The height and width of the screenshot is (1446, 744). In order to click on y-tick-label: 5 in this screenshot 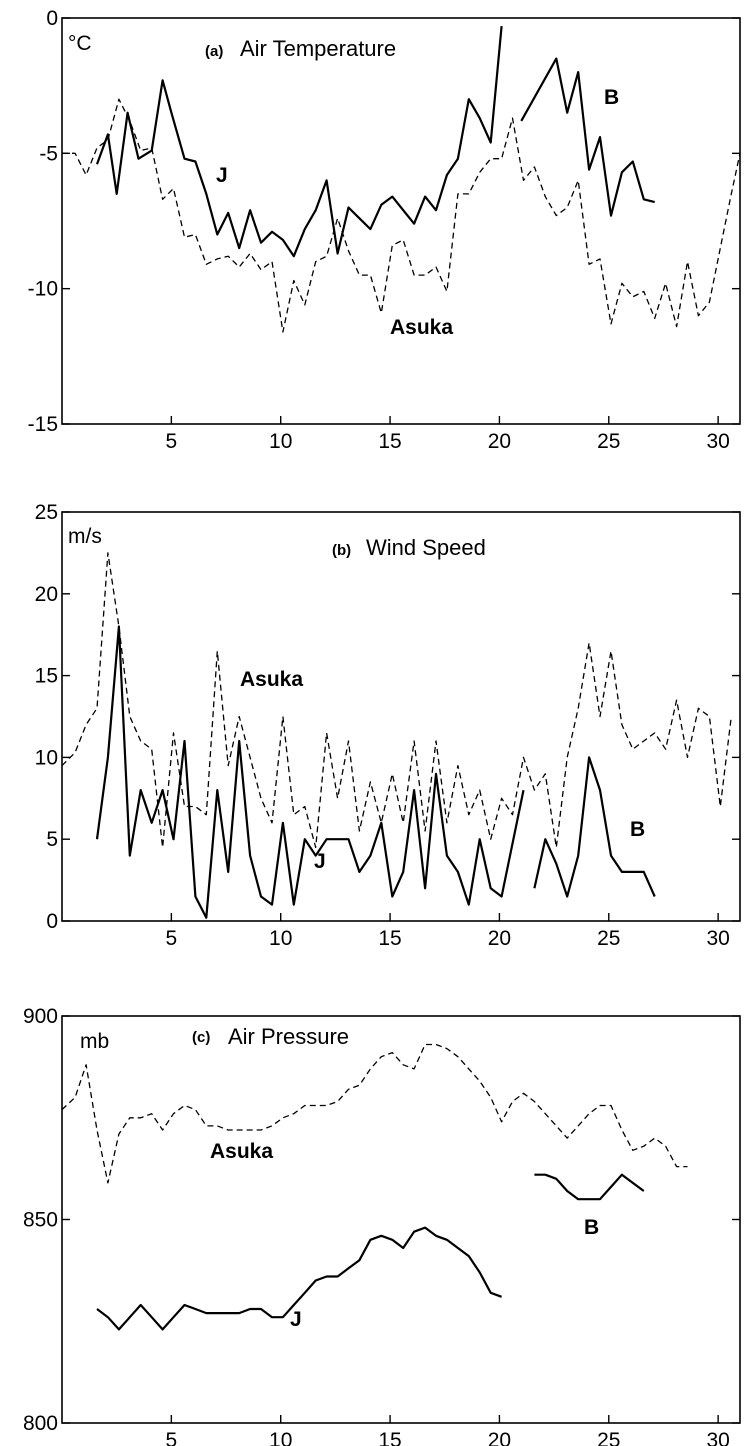, I will do `click(52, 839)`.